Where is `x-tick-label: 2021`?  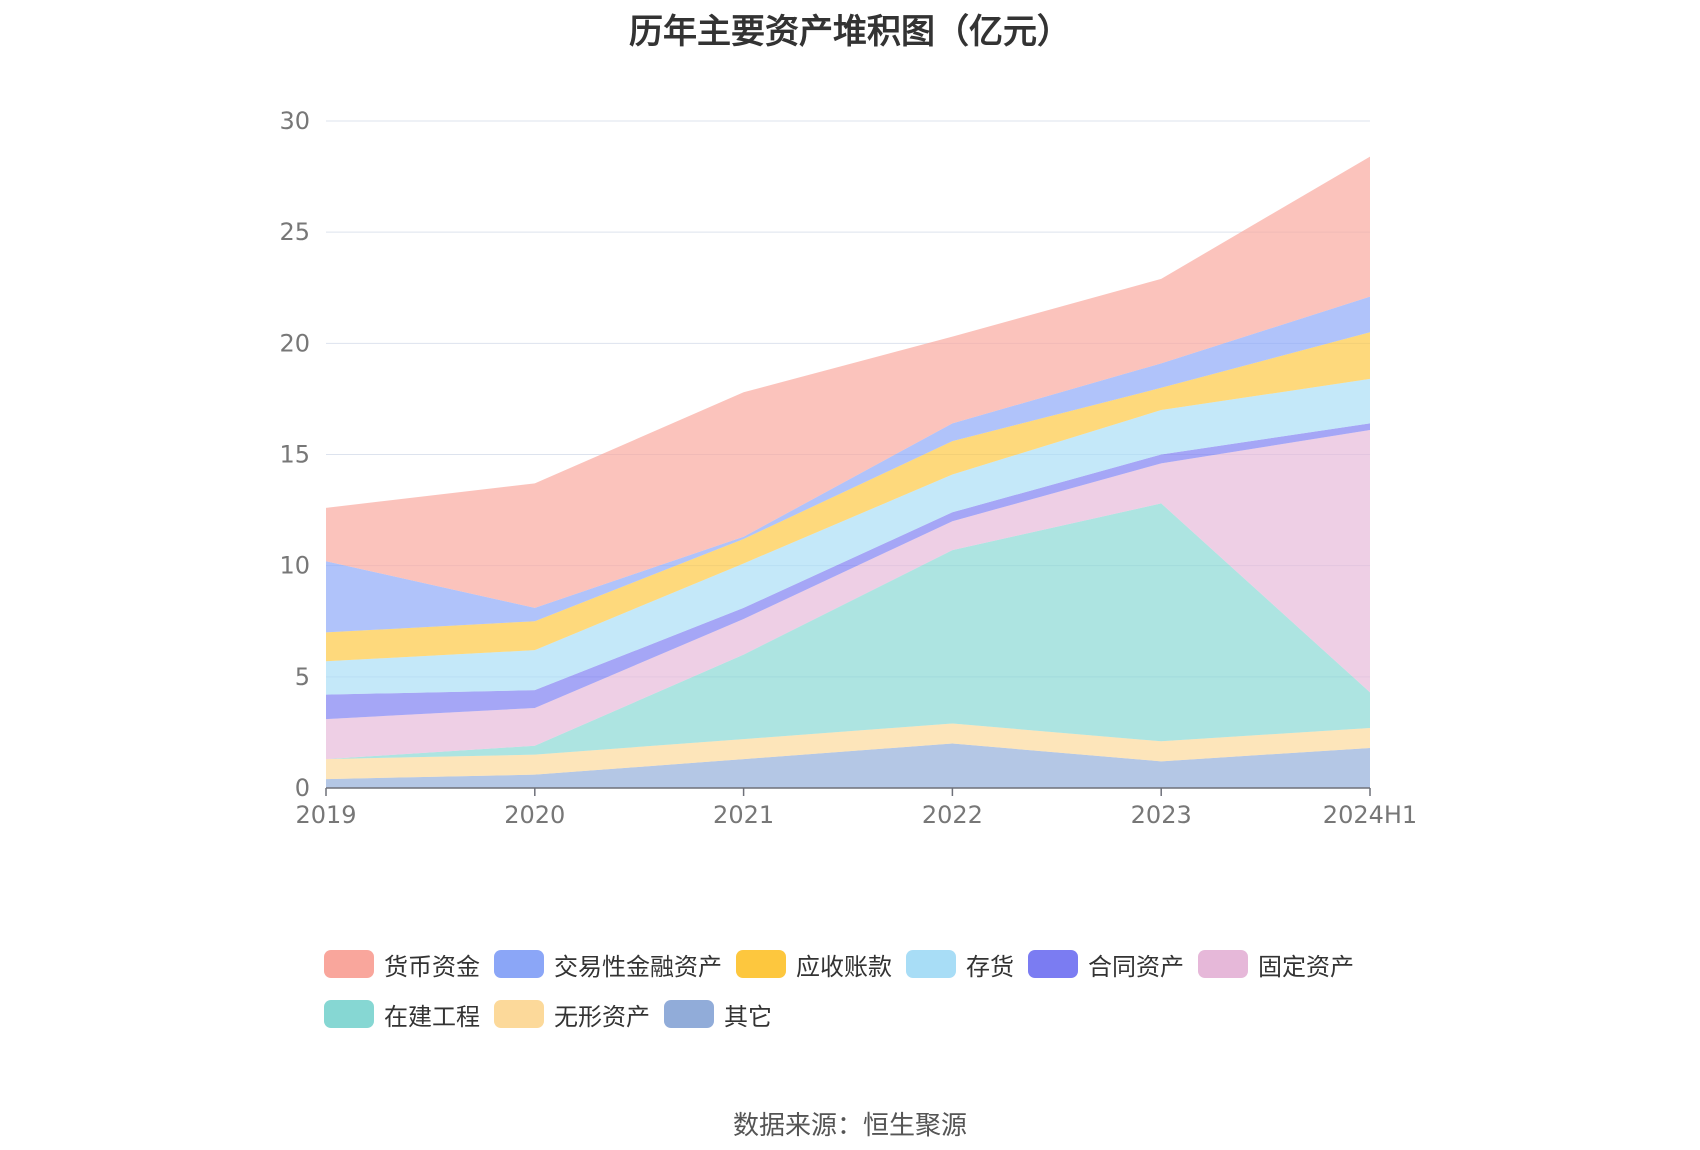 x-tick-label: 2021 is located at coordinates (743, 815).